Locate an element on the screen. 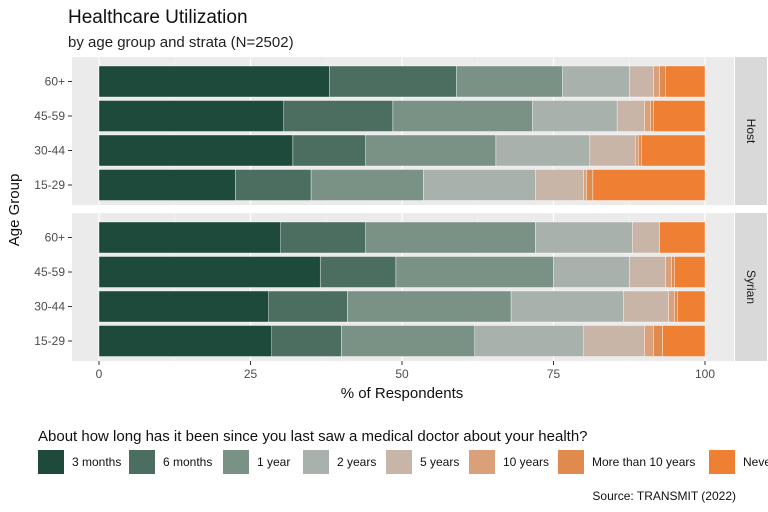 This screenshot has height=512, width=768. bar-segment-syrian-15-29-more-than-10-years is located at coordinates (658, 341).